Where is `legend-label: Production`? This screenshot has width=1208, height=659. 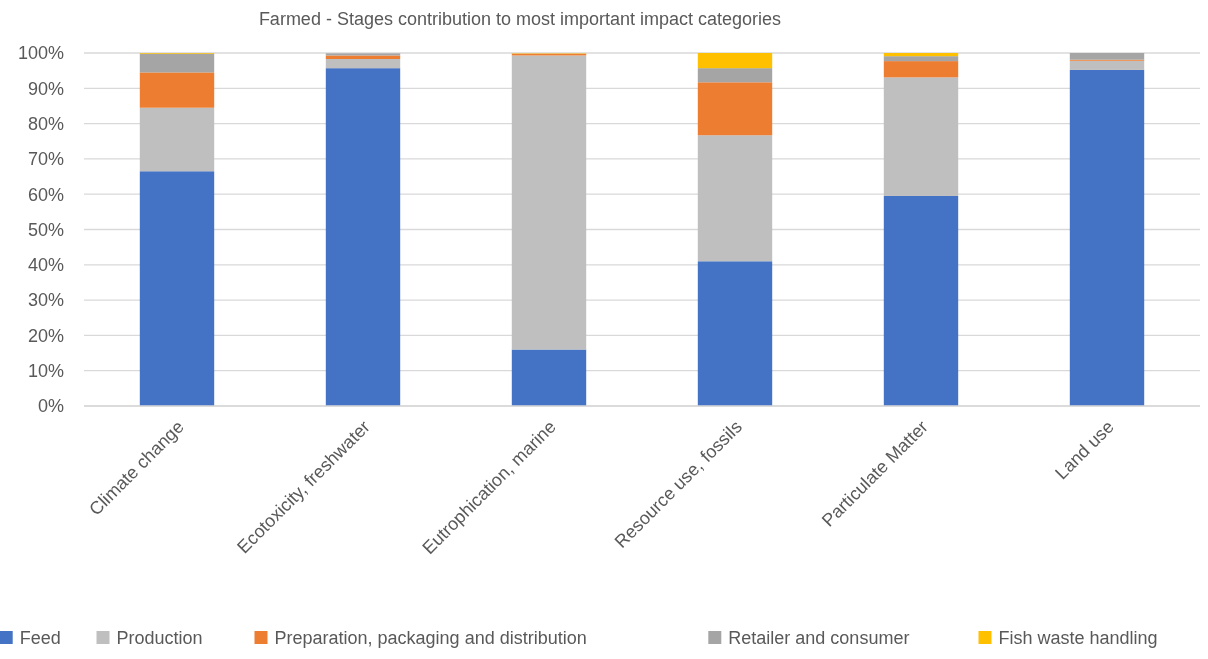
legend-label: Production is located at coordinates (159, 638).